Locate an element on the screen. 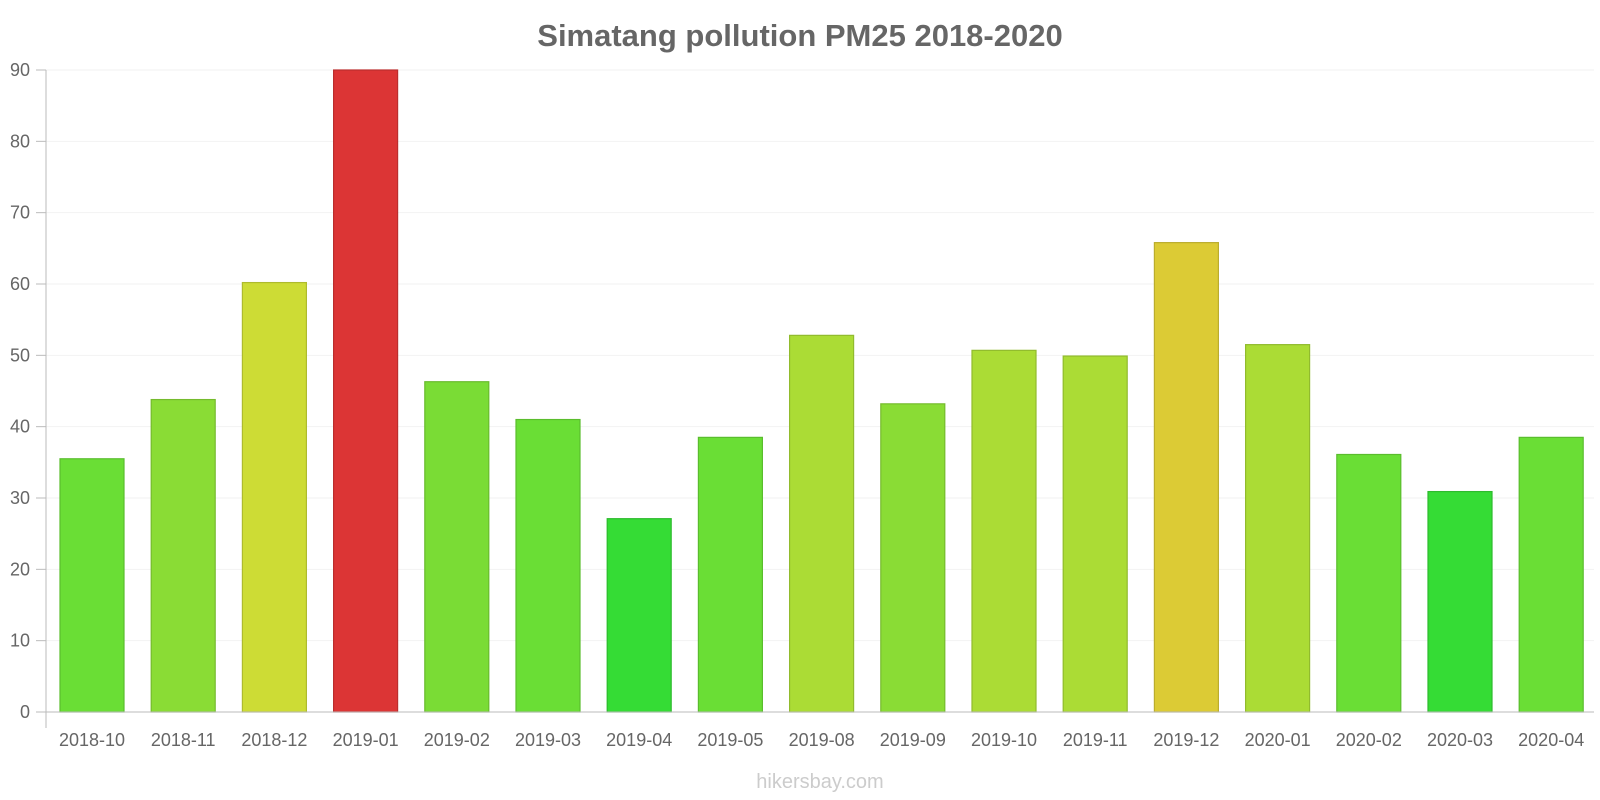 The width and height of the screenshot is (1600, 800). x-tick-label: 2018-11 is located at coordinates (183, 740).